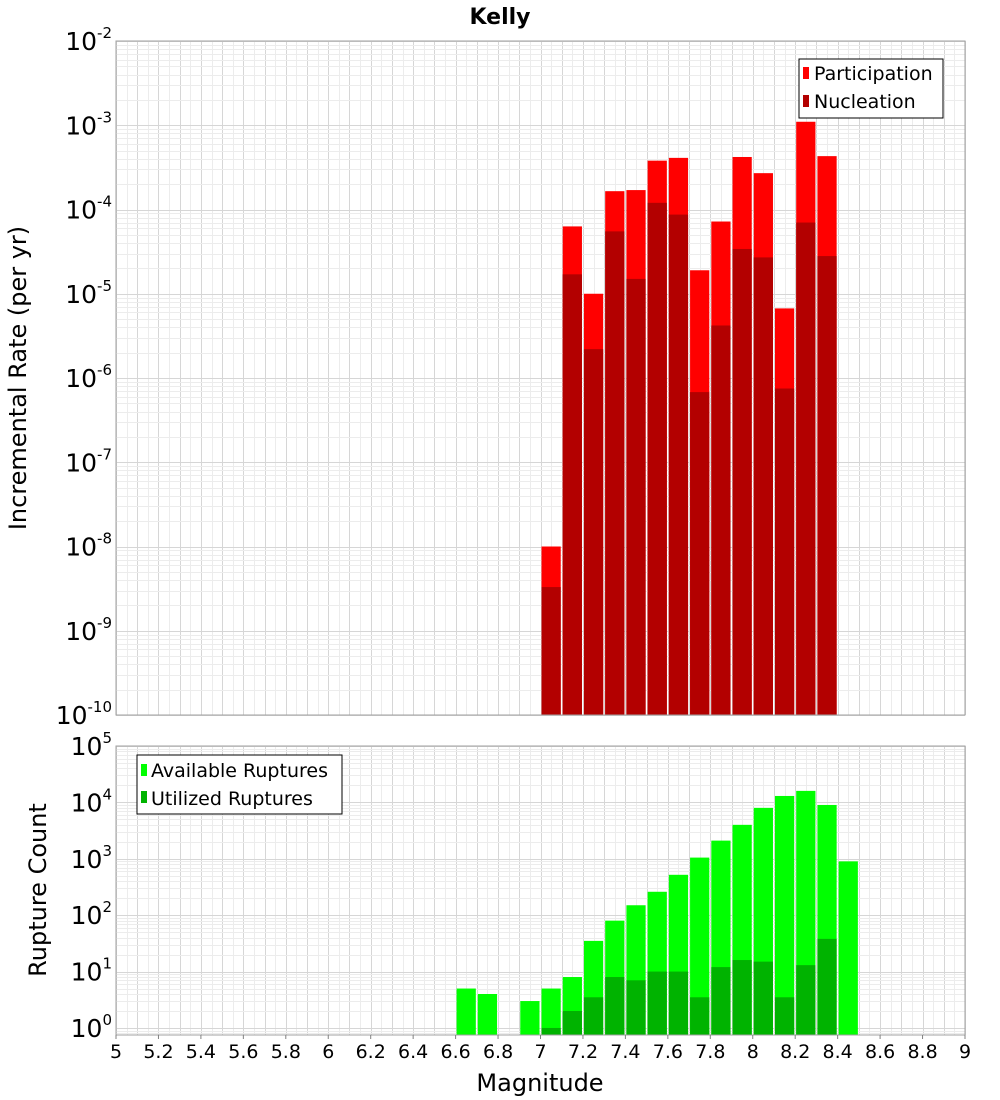 This screenshot has width=1000, height=1100. Describe the element at coordinates (838, 1052) in the screenshot. I see `x-tick-label: 8.4` at that location.